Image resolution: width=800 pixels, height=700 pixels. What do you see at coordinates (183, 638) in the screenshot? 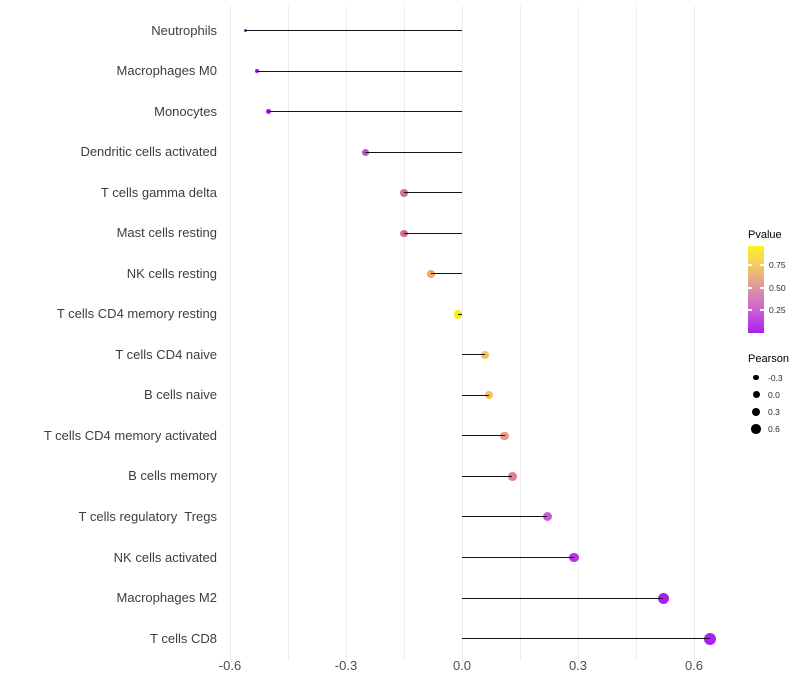
I see `category-label: T cells CD8` at bounding box center [183, 638].